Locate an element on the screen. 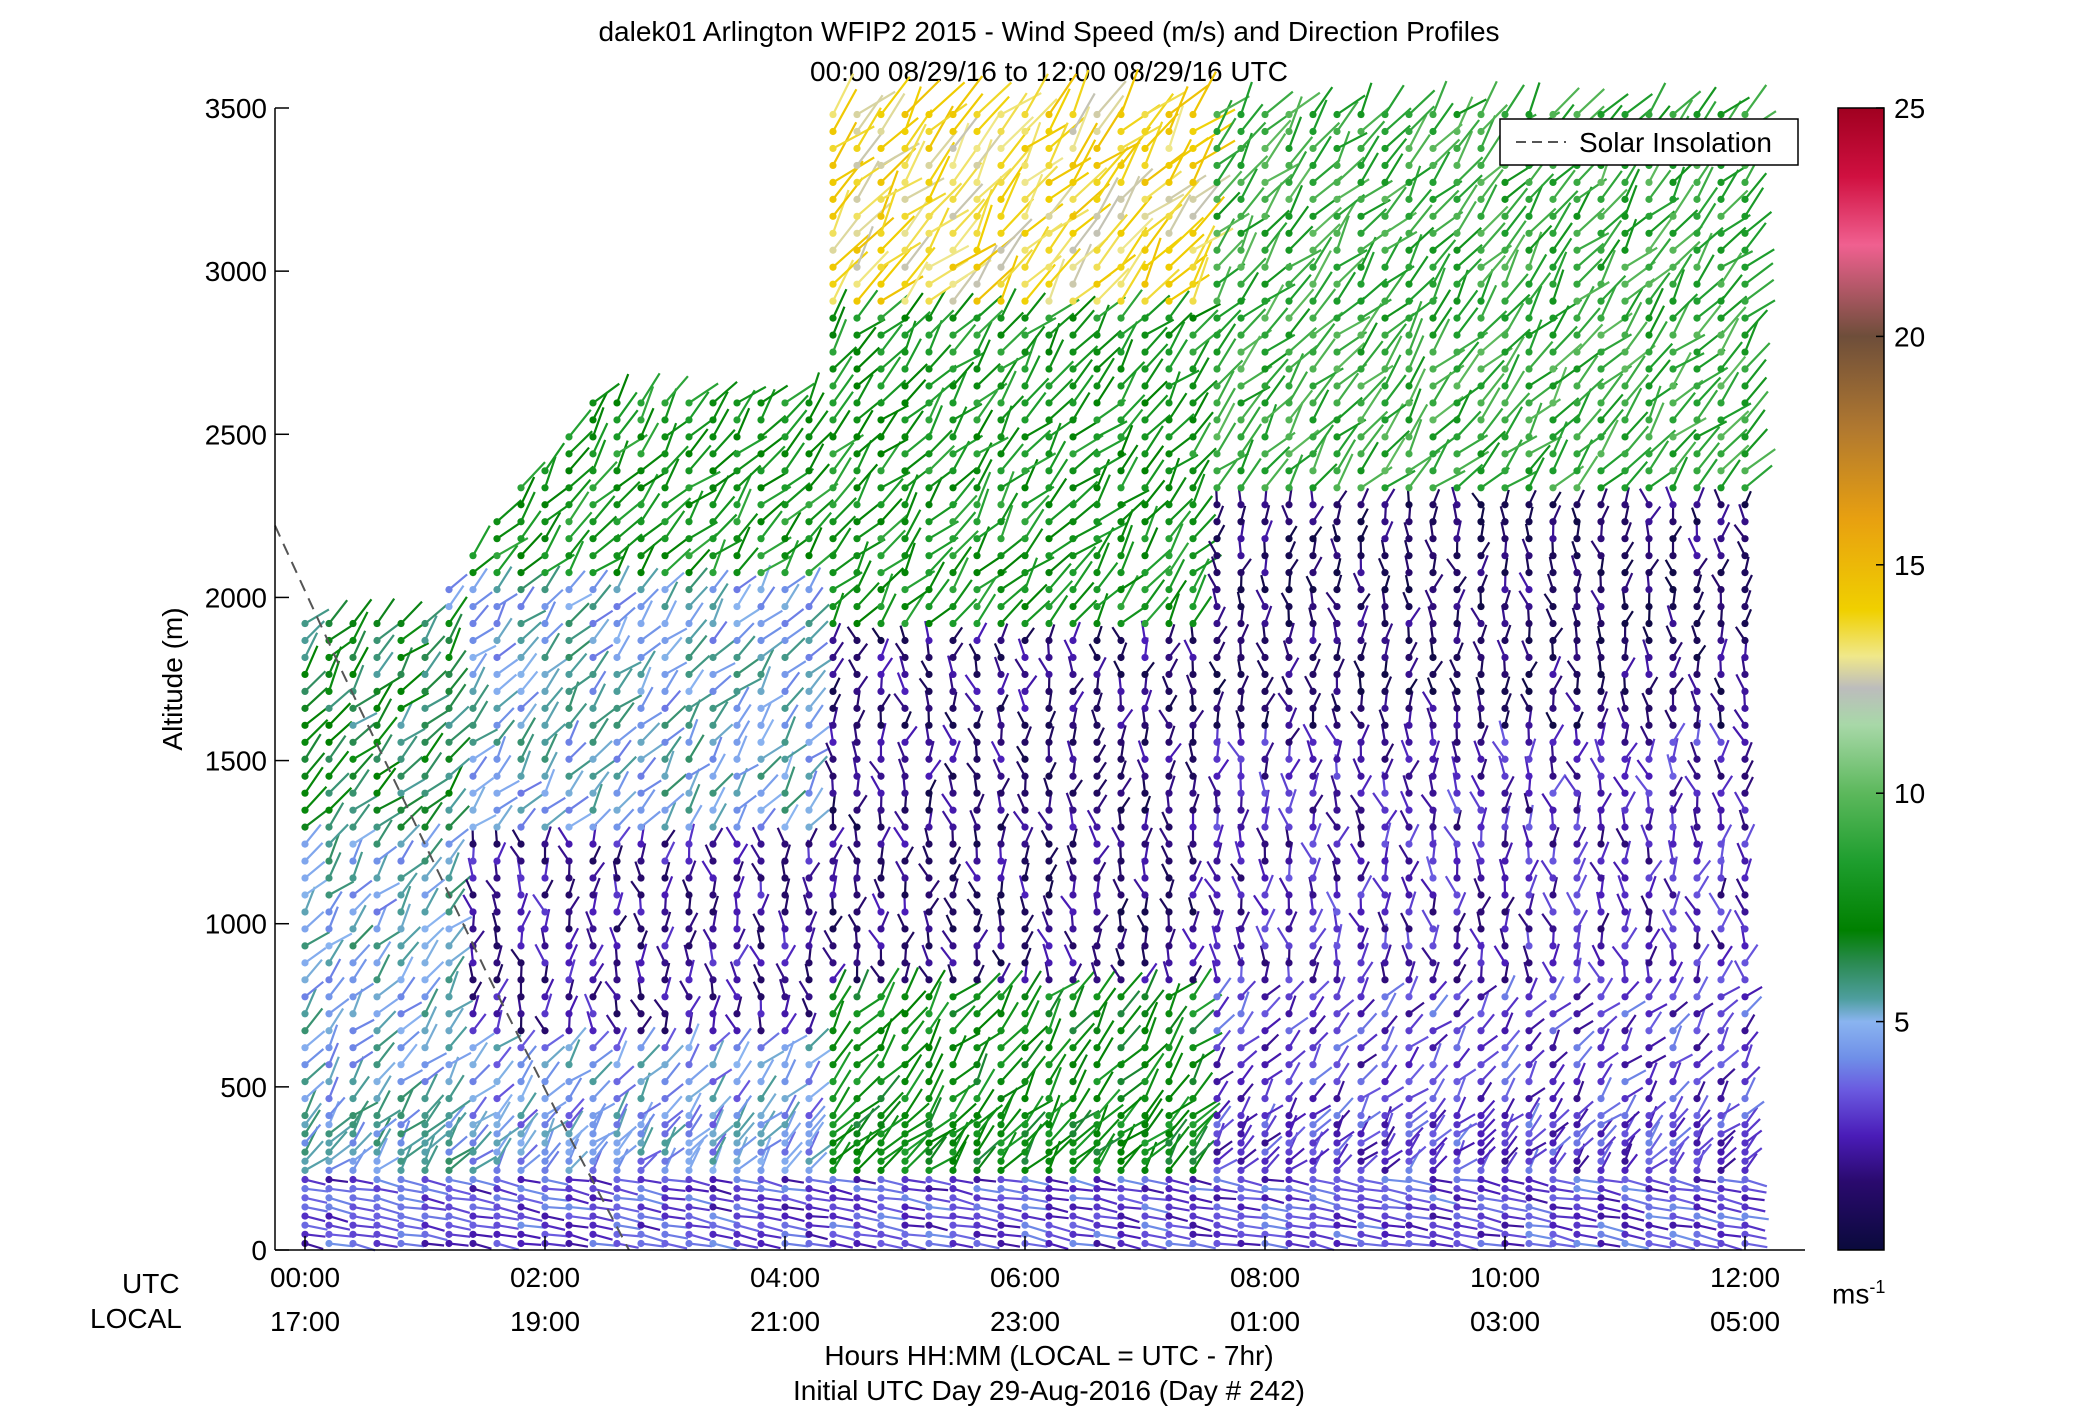 This screenshot has width=2098, height=1425. colorbar-tick-label: 5 is located at coordinates (1902, 1022).